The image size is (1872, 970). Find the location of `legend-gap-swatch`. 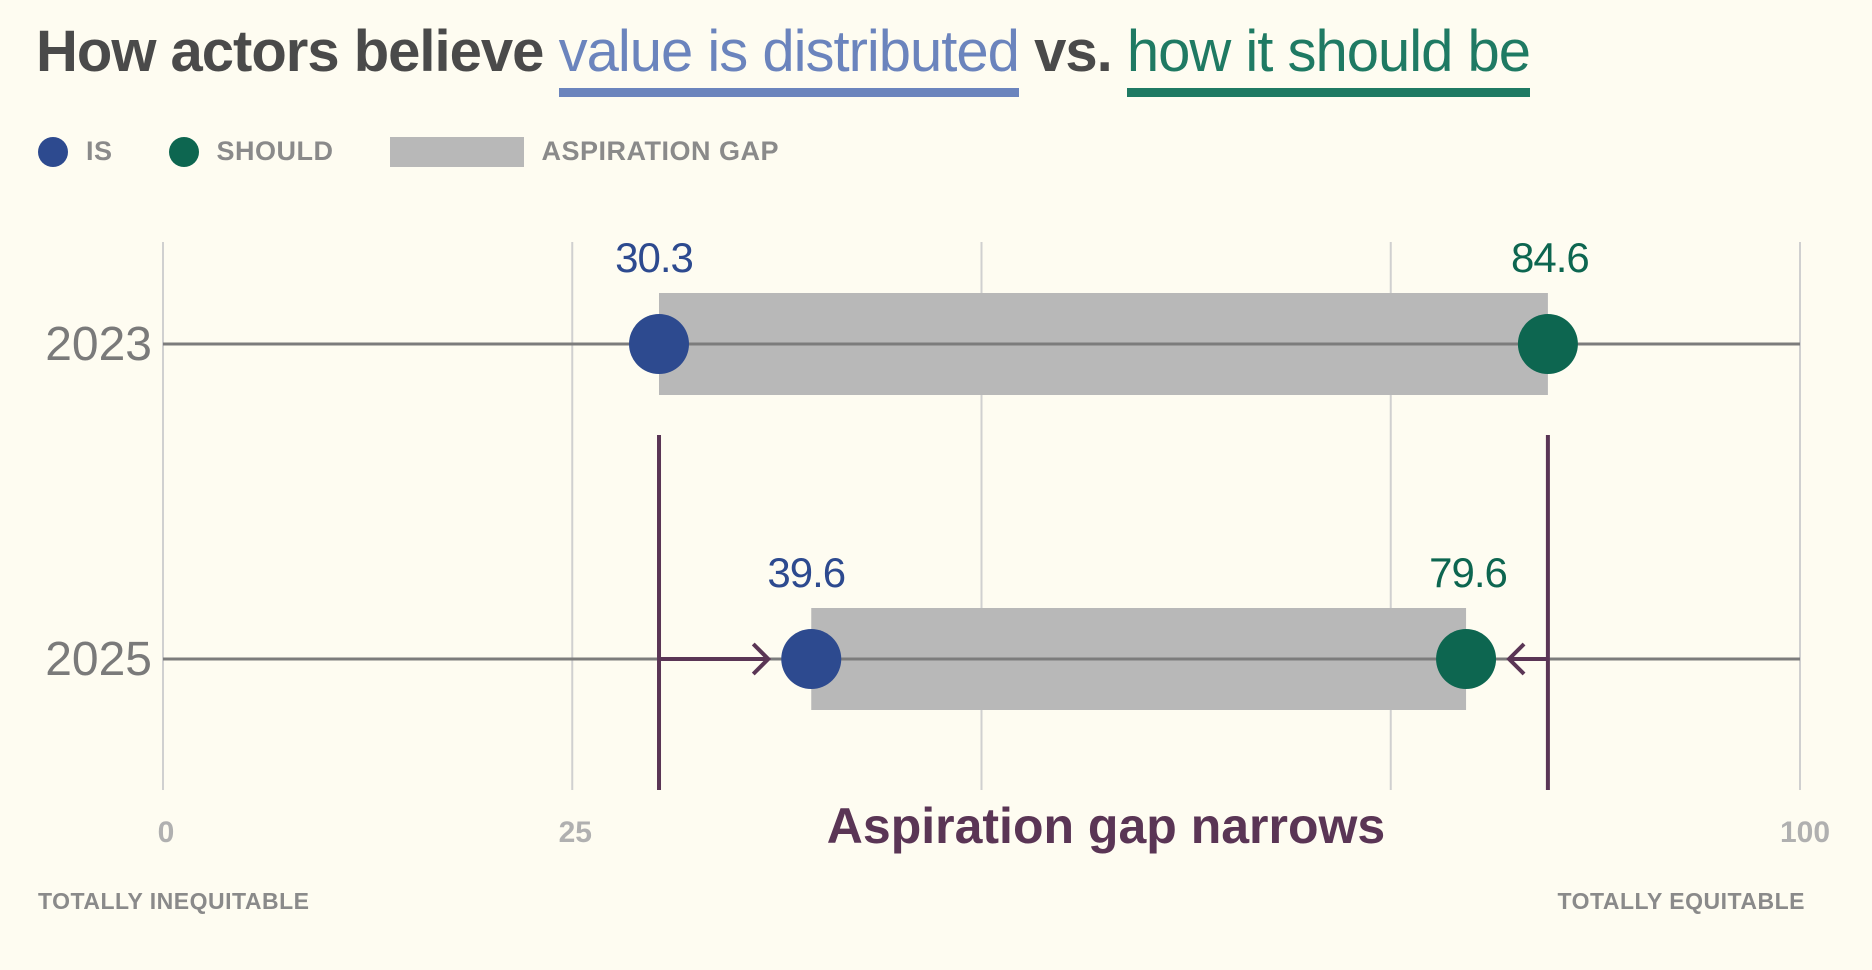

legend-gap-swatch is located at coordinates (456, 151).